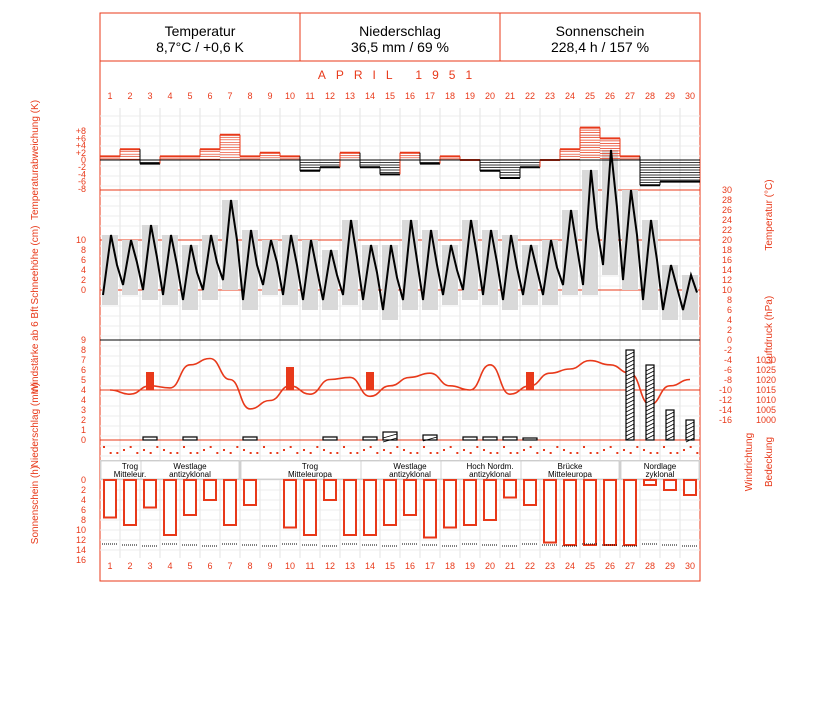 This screenshot has height=702, width=827. I want to click on temp-tick: -14, so click(725, 410).